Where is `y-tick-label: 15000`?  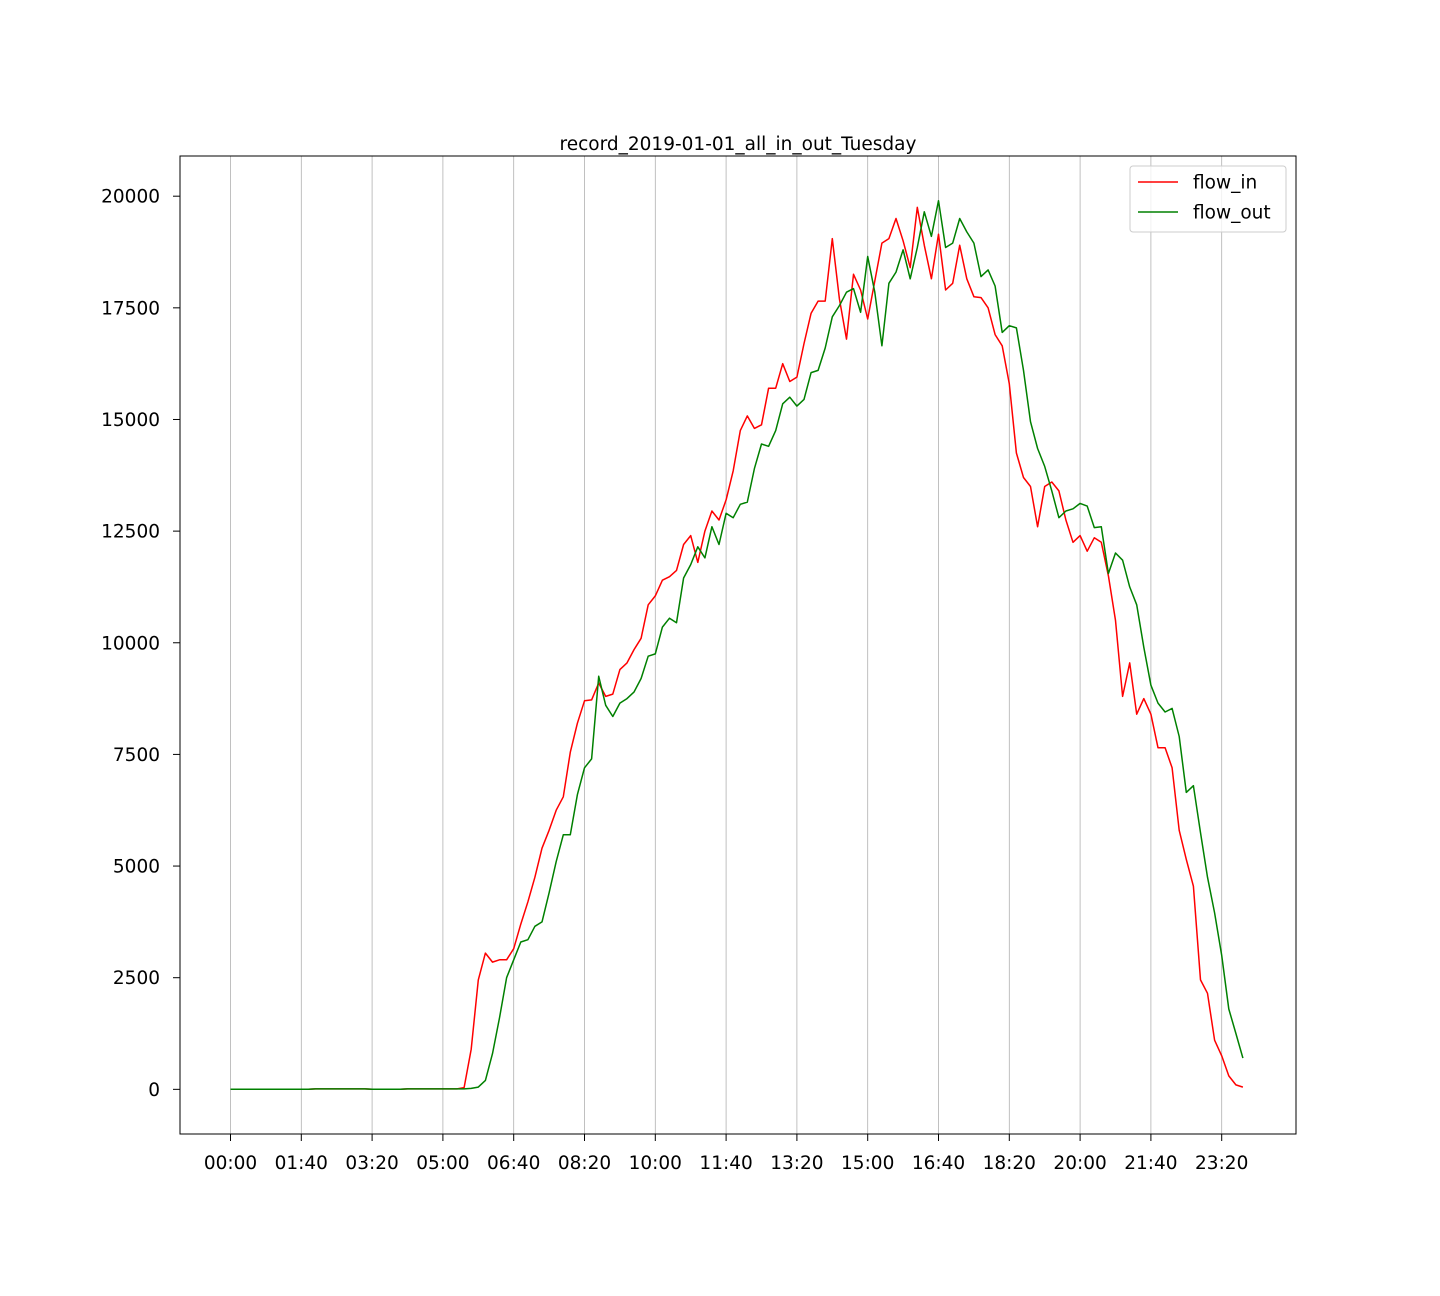 y-tick-label: 15000 is located at coordinates (130, 420).